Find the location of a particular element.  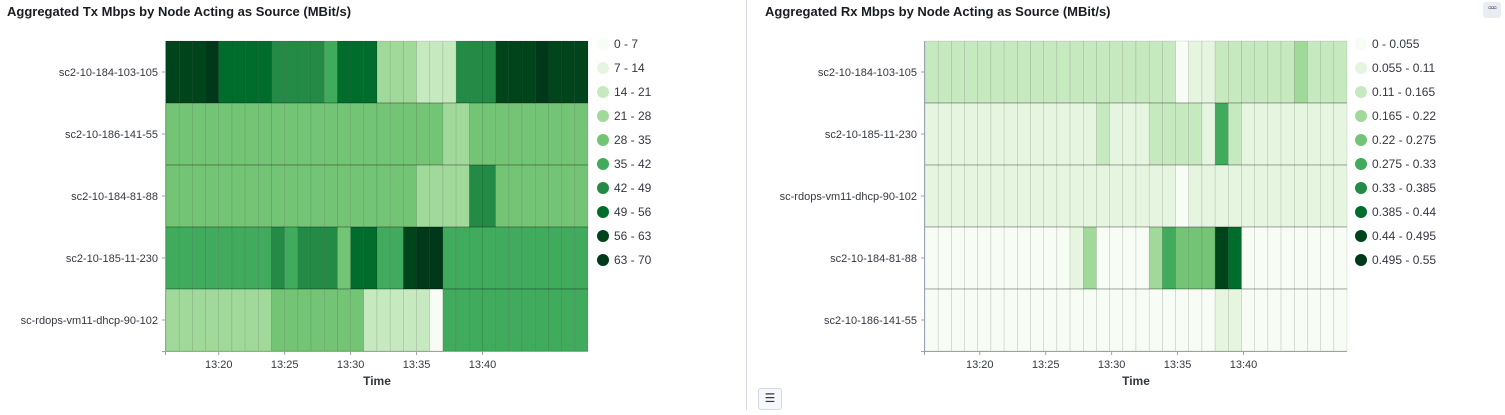

legend-label: 56 - 63 is located at coordinates (633, 236).